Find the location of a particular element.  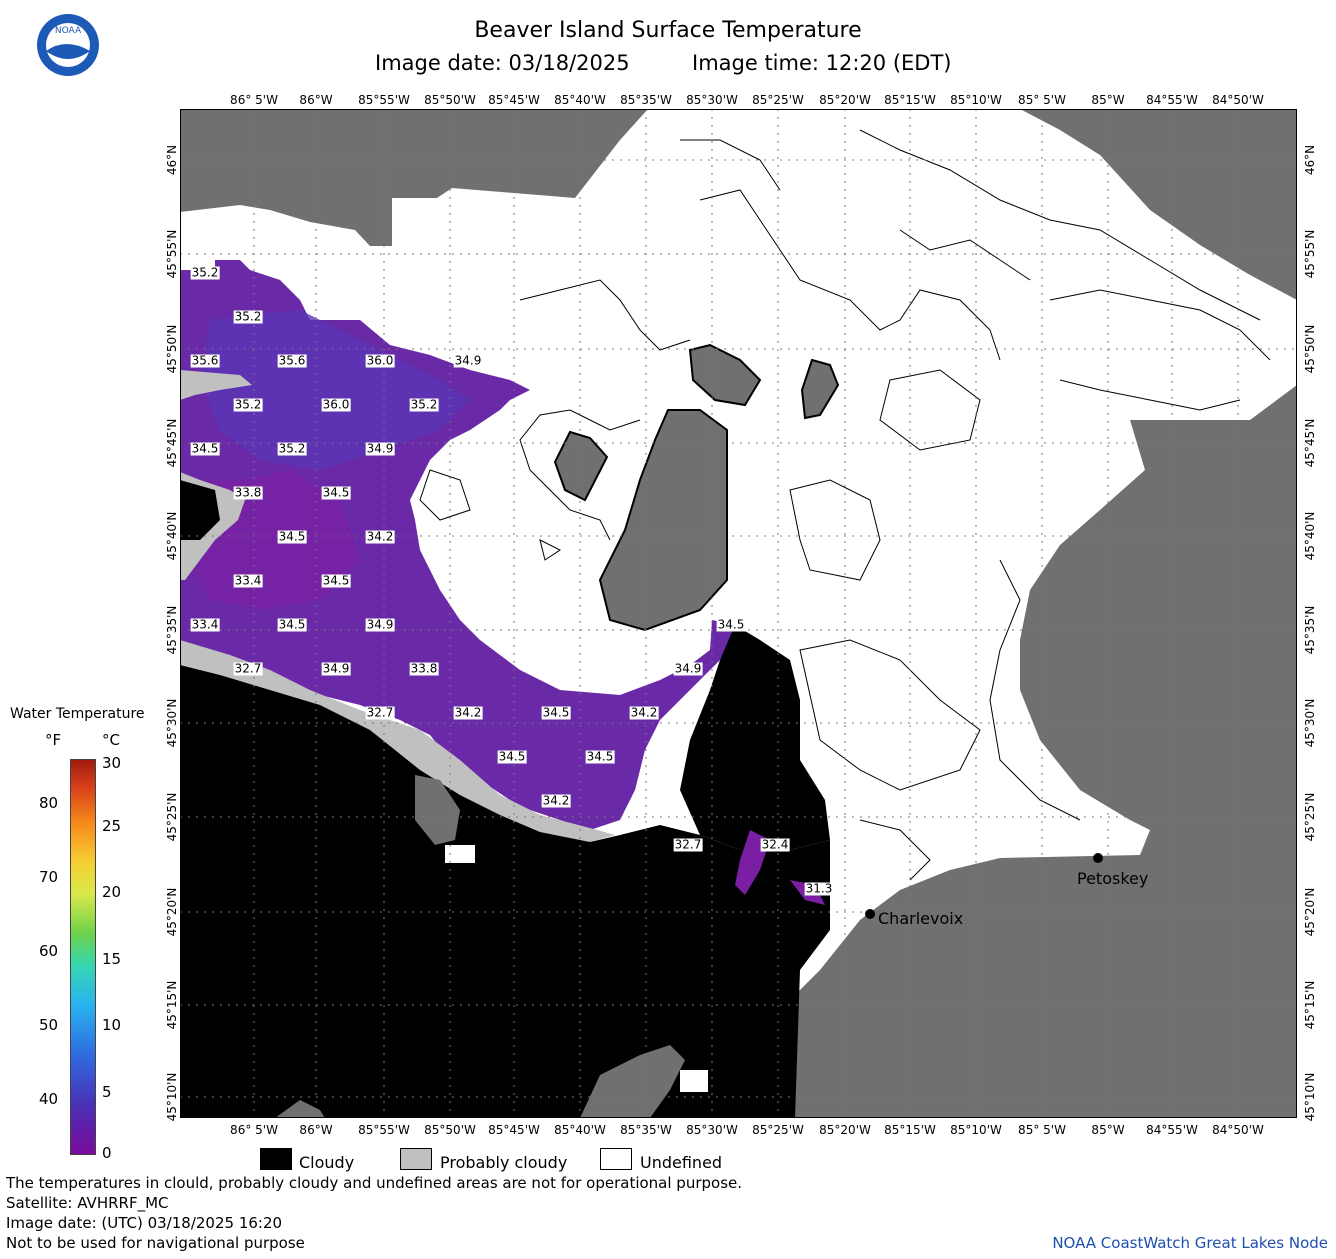

c-tick: 10 is located at coordinates (112, 1025).